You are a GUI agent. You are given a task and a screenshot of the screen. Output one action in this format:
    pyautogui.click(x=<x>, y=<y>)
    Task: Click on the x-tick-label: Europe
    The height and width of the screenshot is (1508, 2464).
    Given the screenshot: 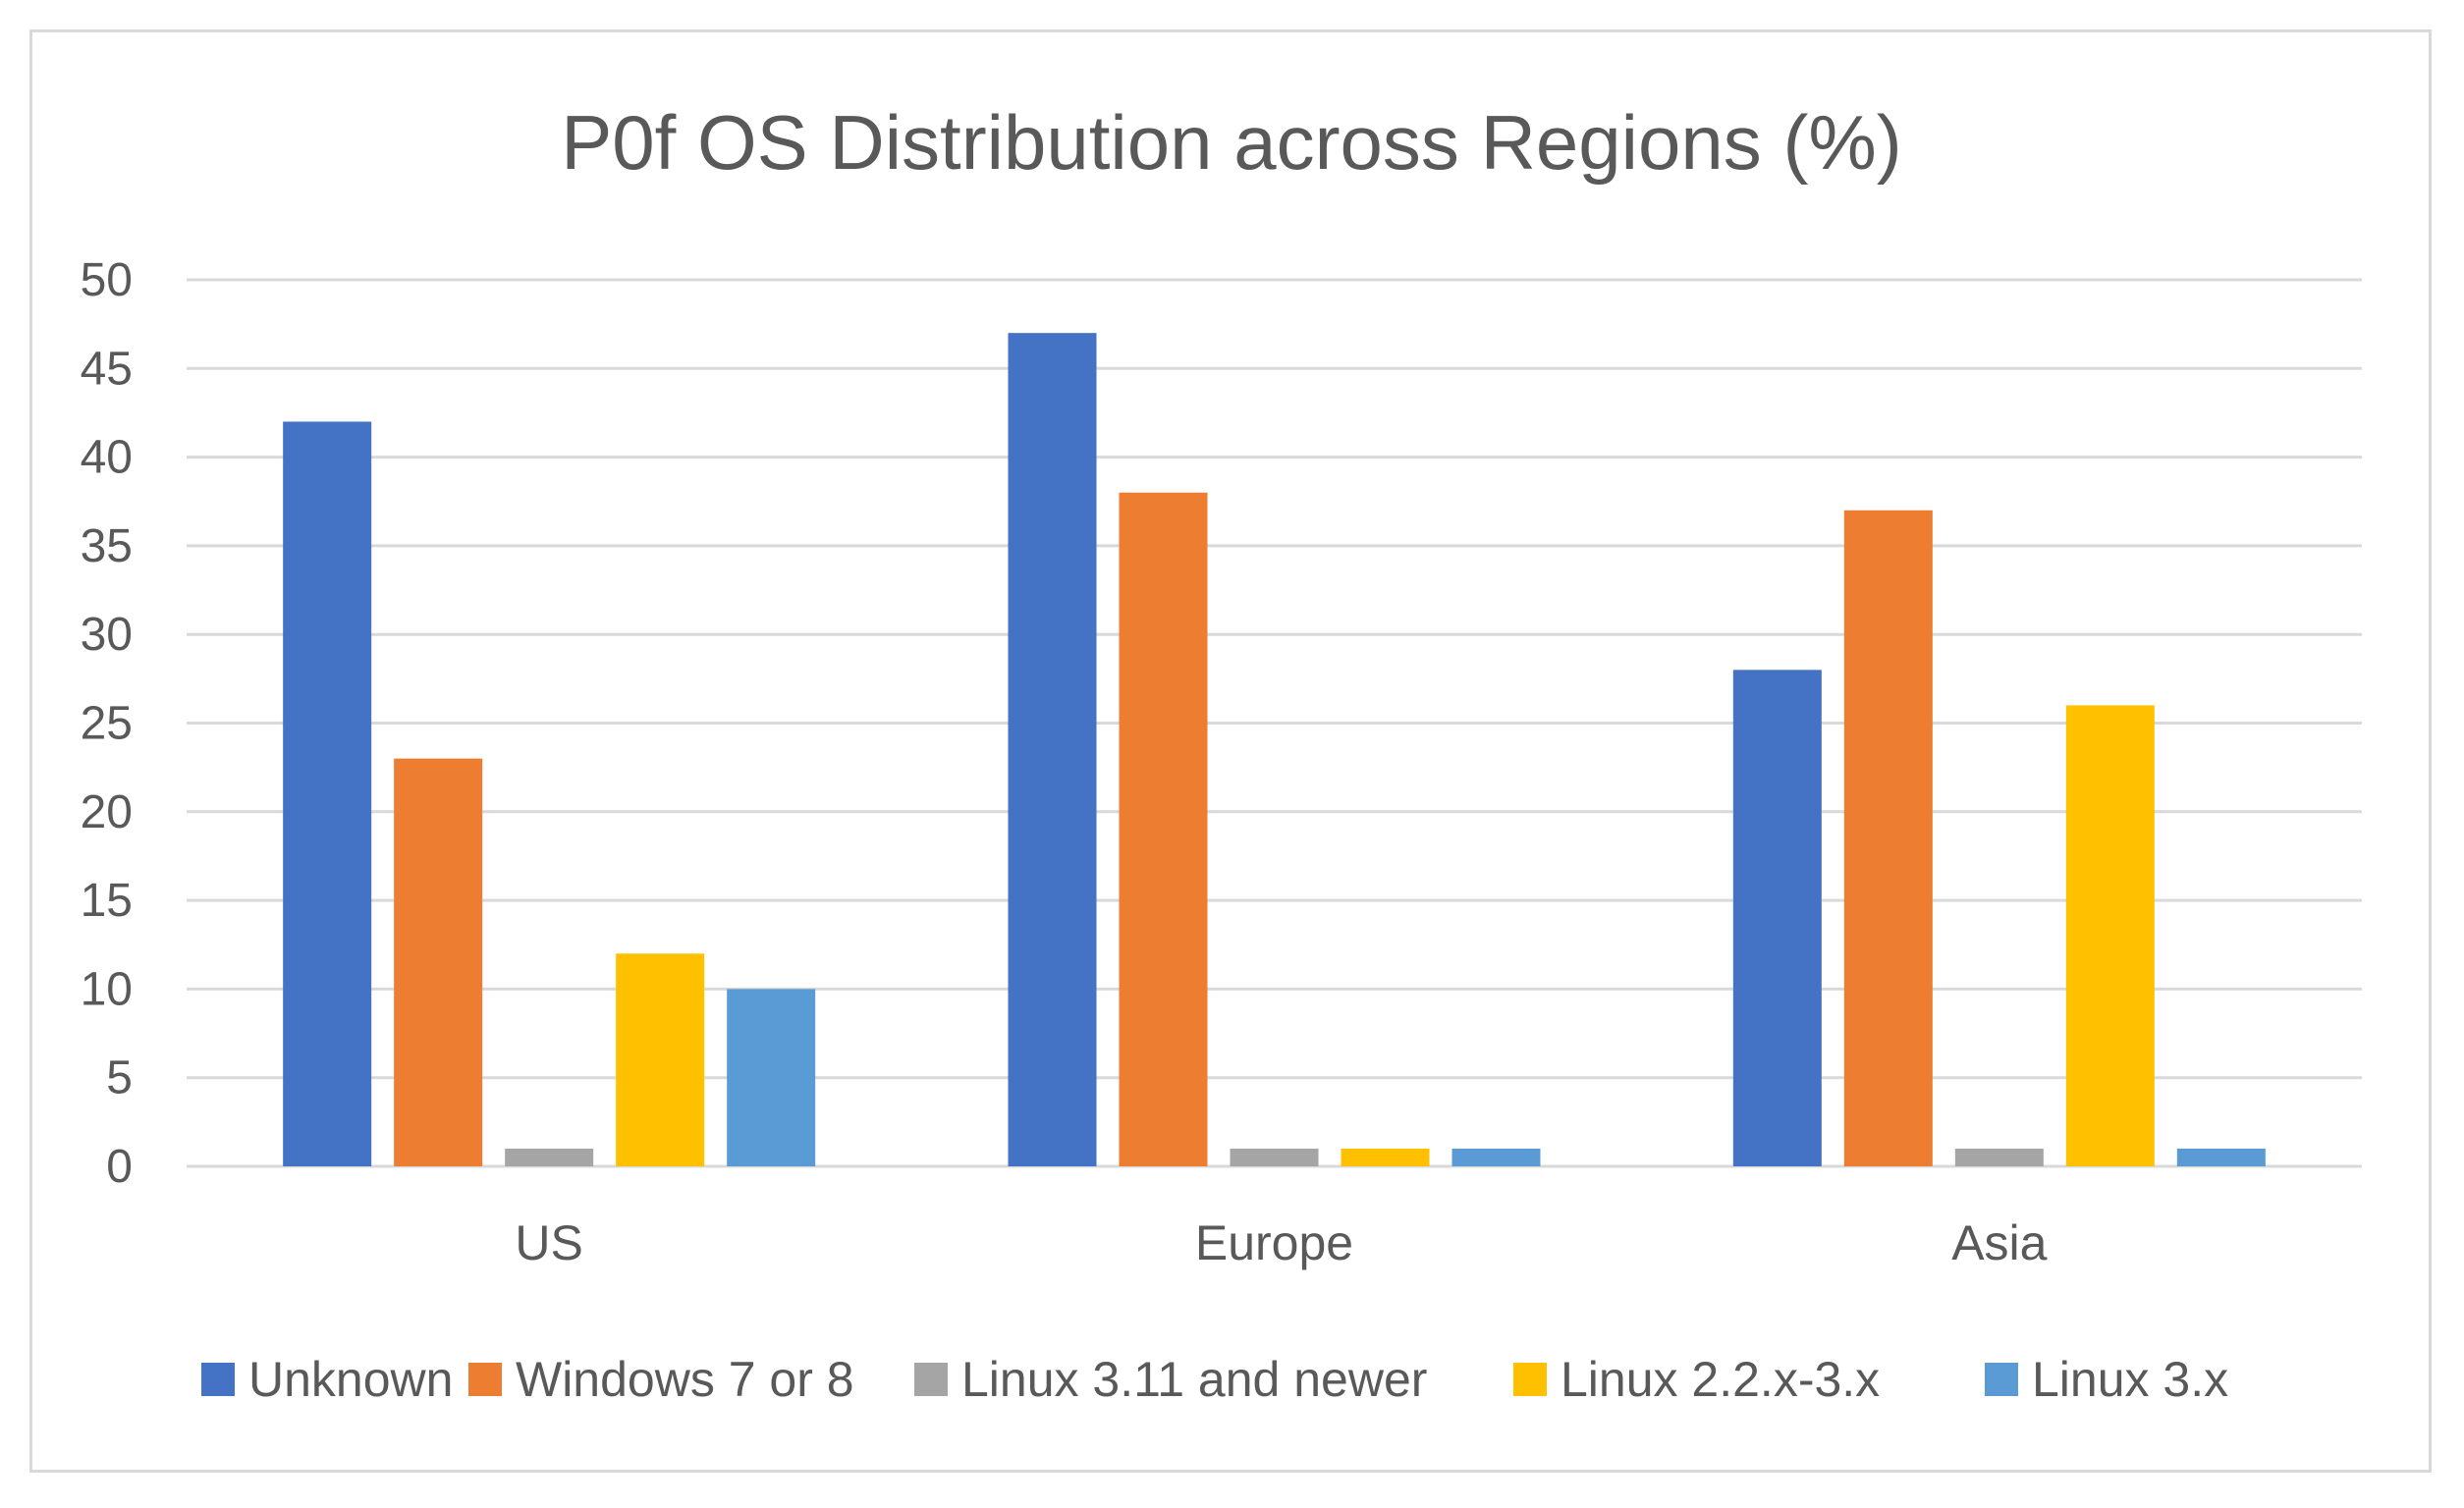 What is the action you would take?
    pyautogui.click(x=1274, y=1242)
    